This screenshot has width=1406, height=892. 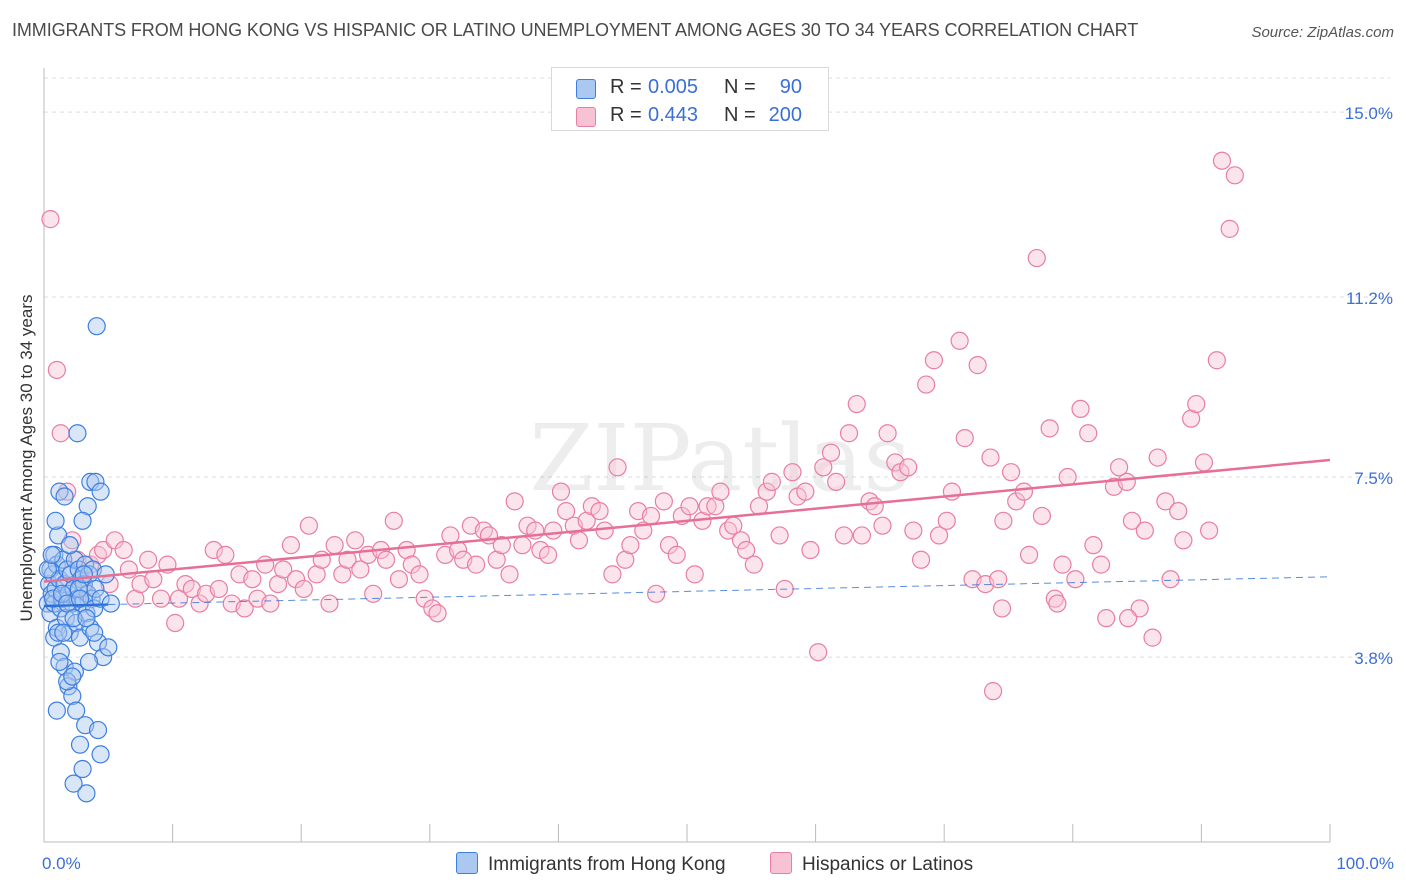 I want to click on legend-n-value: 90, so click(x=790, y=87).